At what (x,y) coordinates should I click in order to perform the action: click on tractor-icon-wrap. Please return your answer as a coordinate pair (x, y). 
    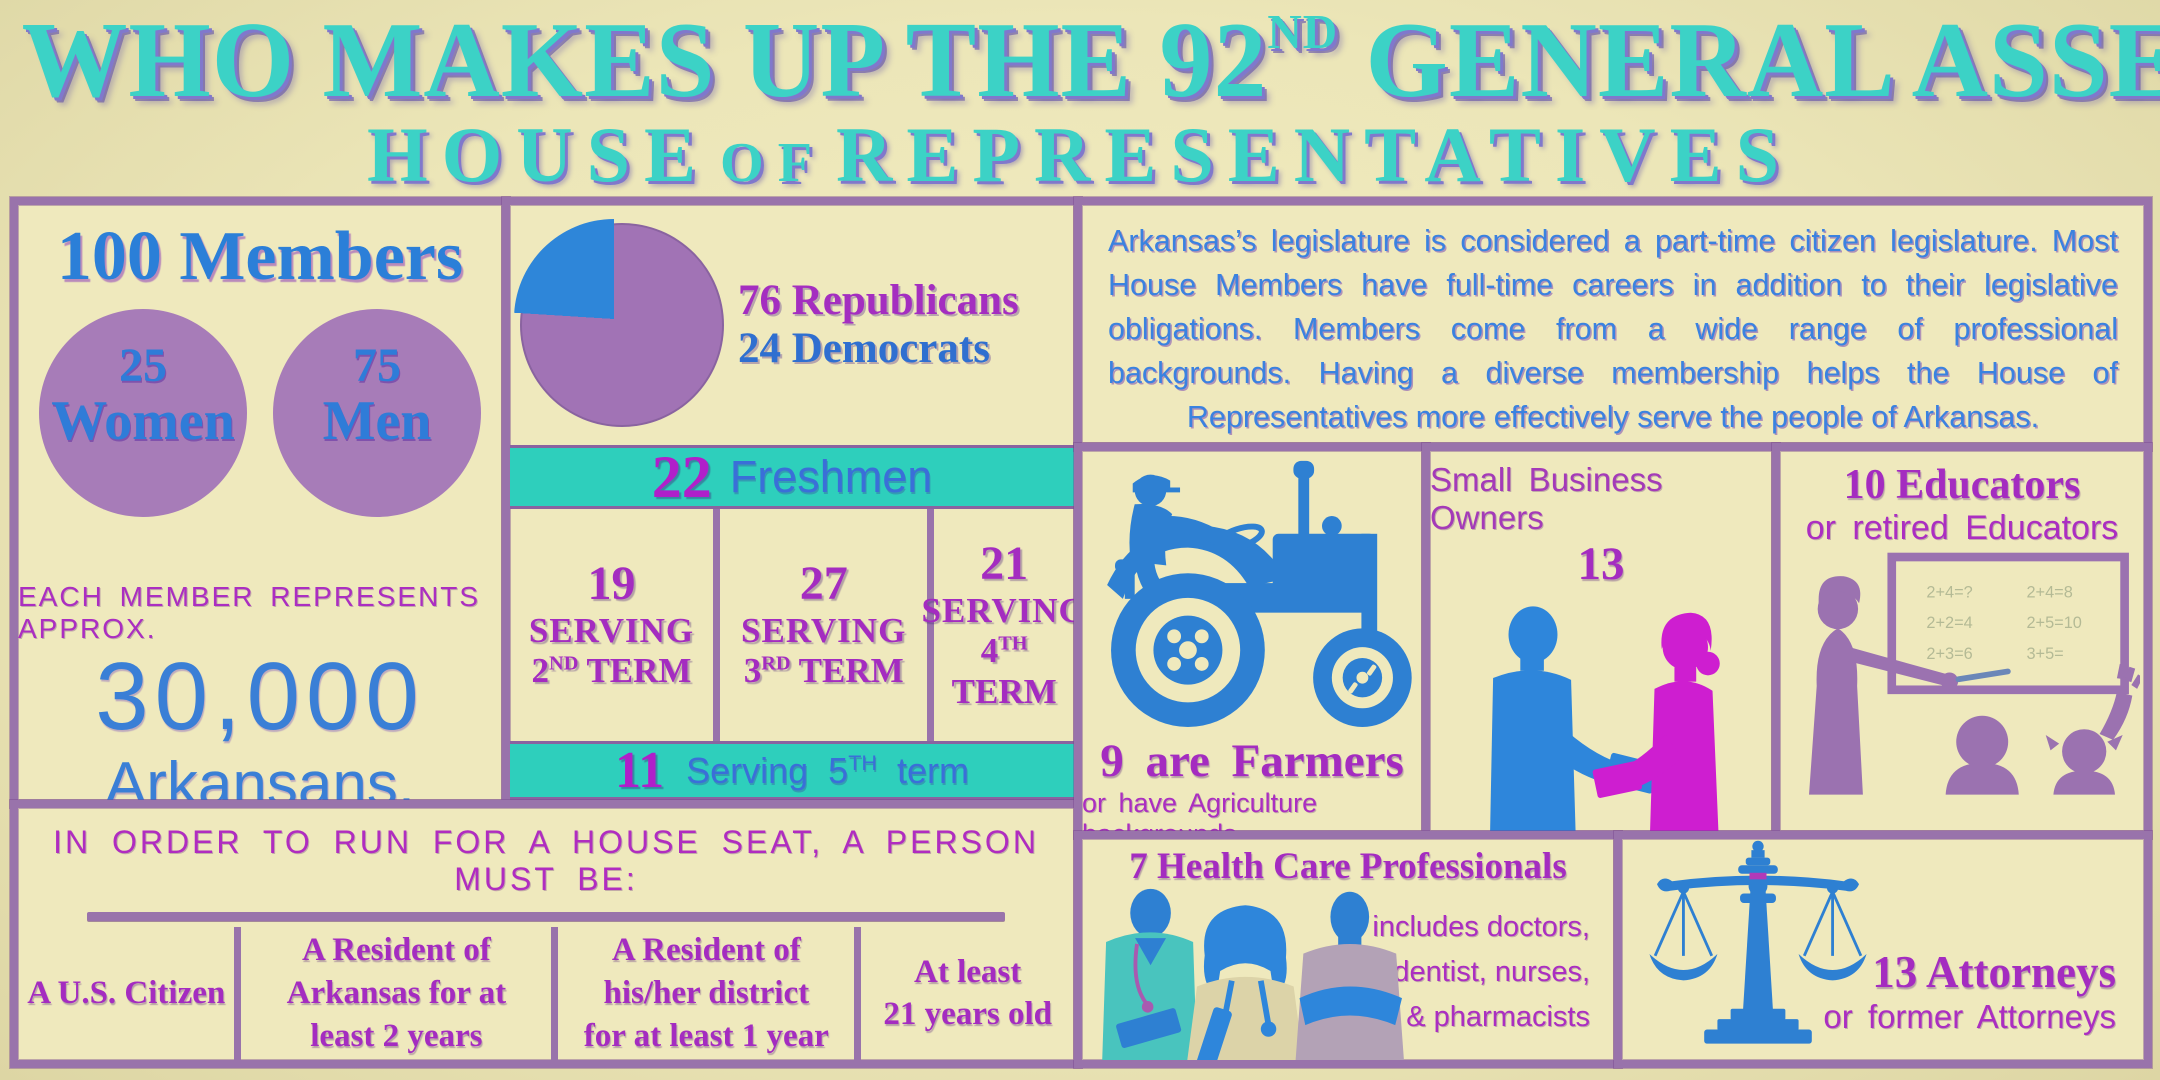
    Looking at the image, I should click on (1252, 591).